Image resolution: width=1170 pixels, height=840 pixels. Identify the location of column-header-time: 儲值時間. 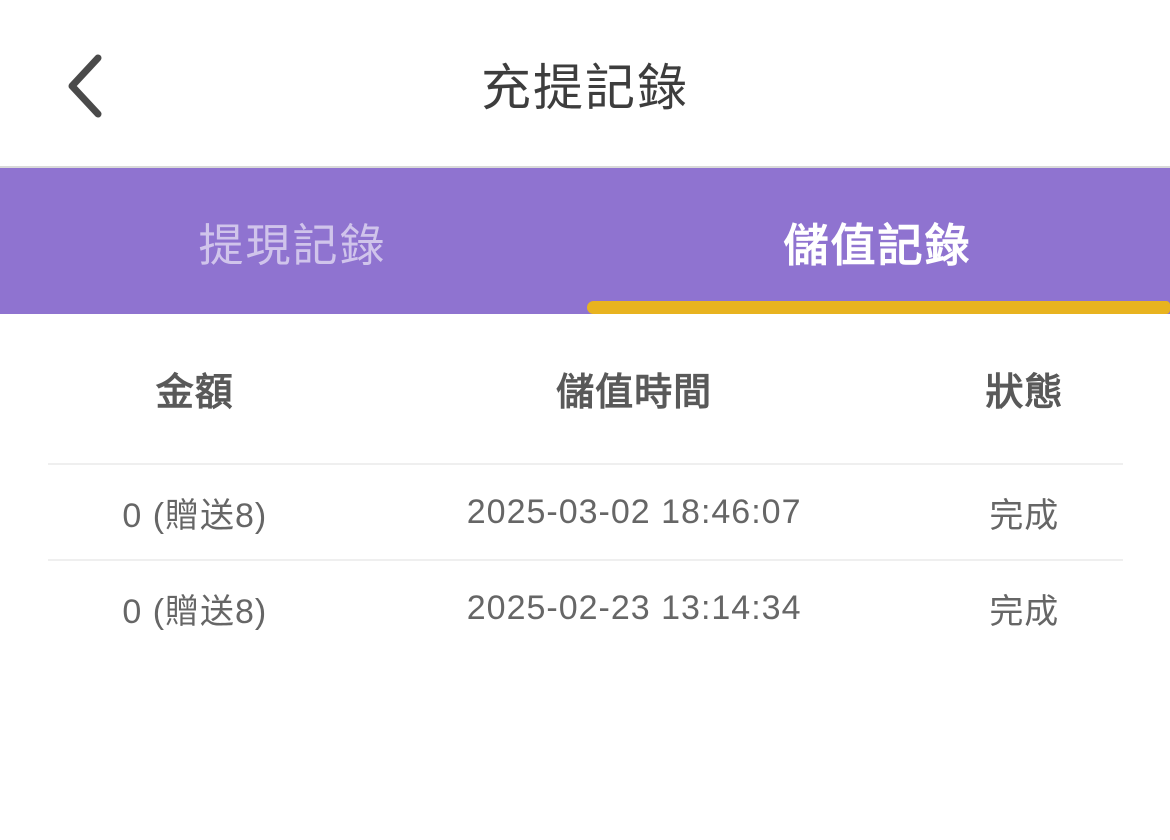
(634, 393).